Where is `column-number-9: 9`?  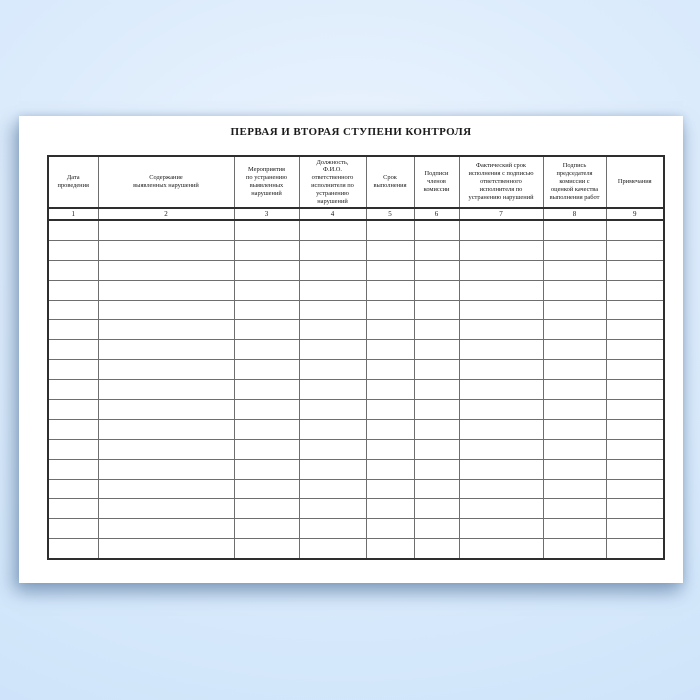
column-number-9: 9 is located at coordinates (635, 214).